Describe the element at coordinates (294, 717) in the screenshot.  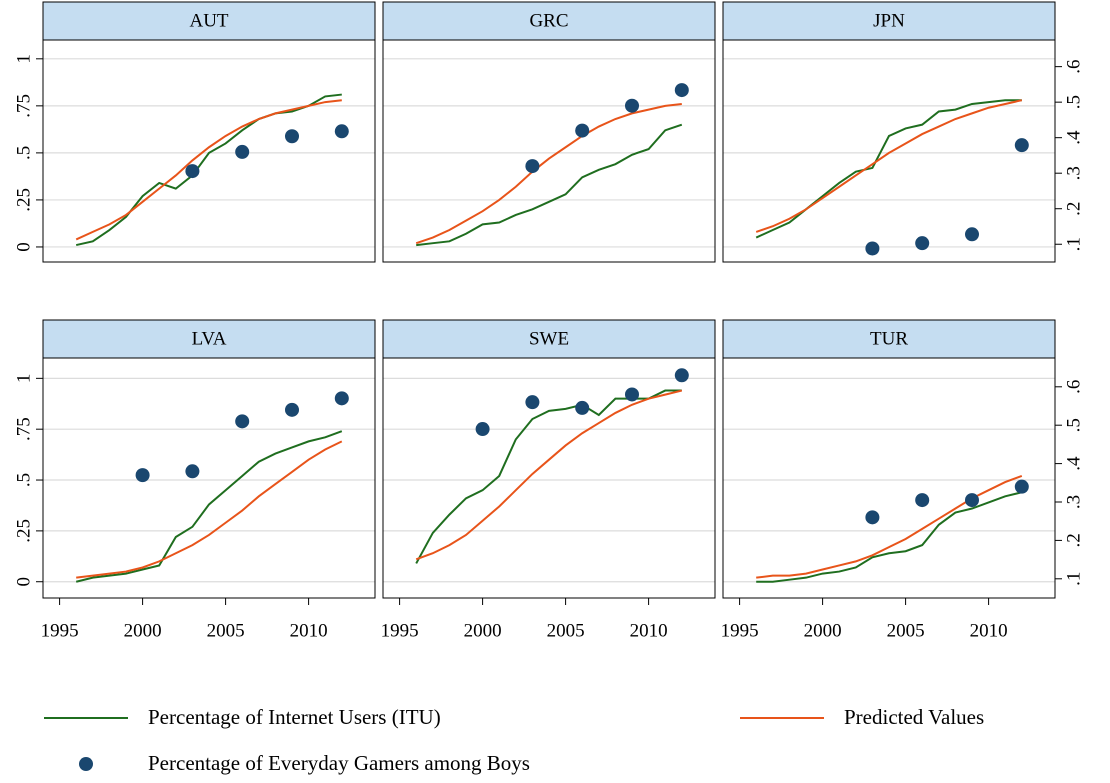
I see `legend-label: Percentage of Internet Users (ITU)` at that location.